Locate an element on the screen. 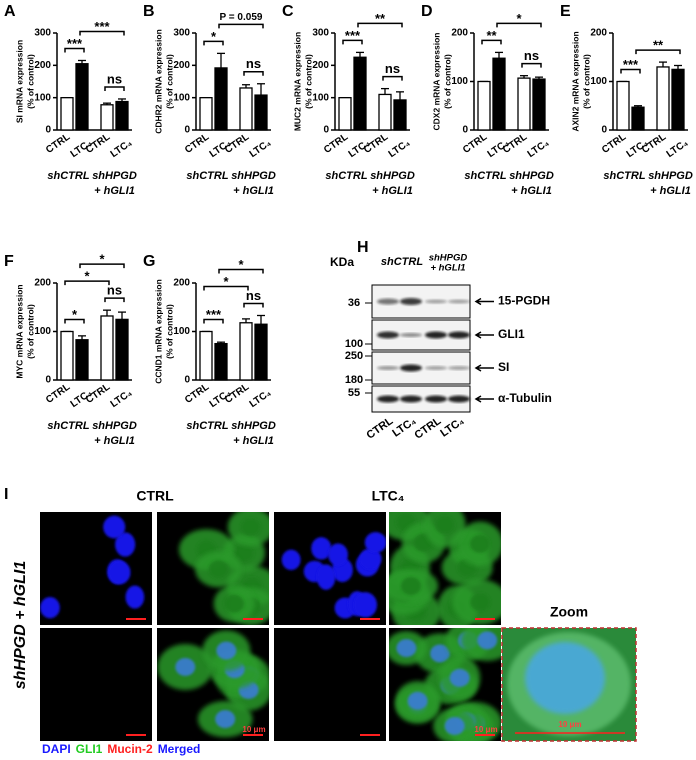 The image size is (696, 760). panel-label: I is located at coordinates (6, 494).